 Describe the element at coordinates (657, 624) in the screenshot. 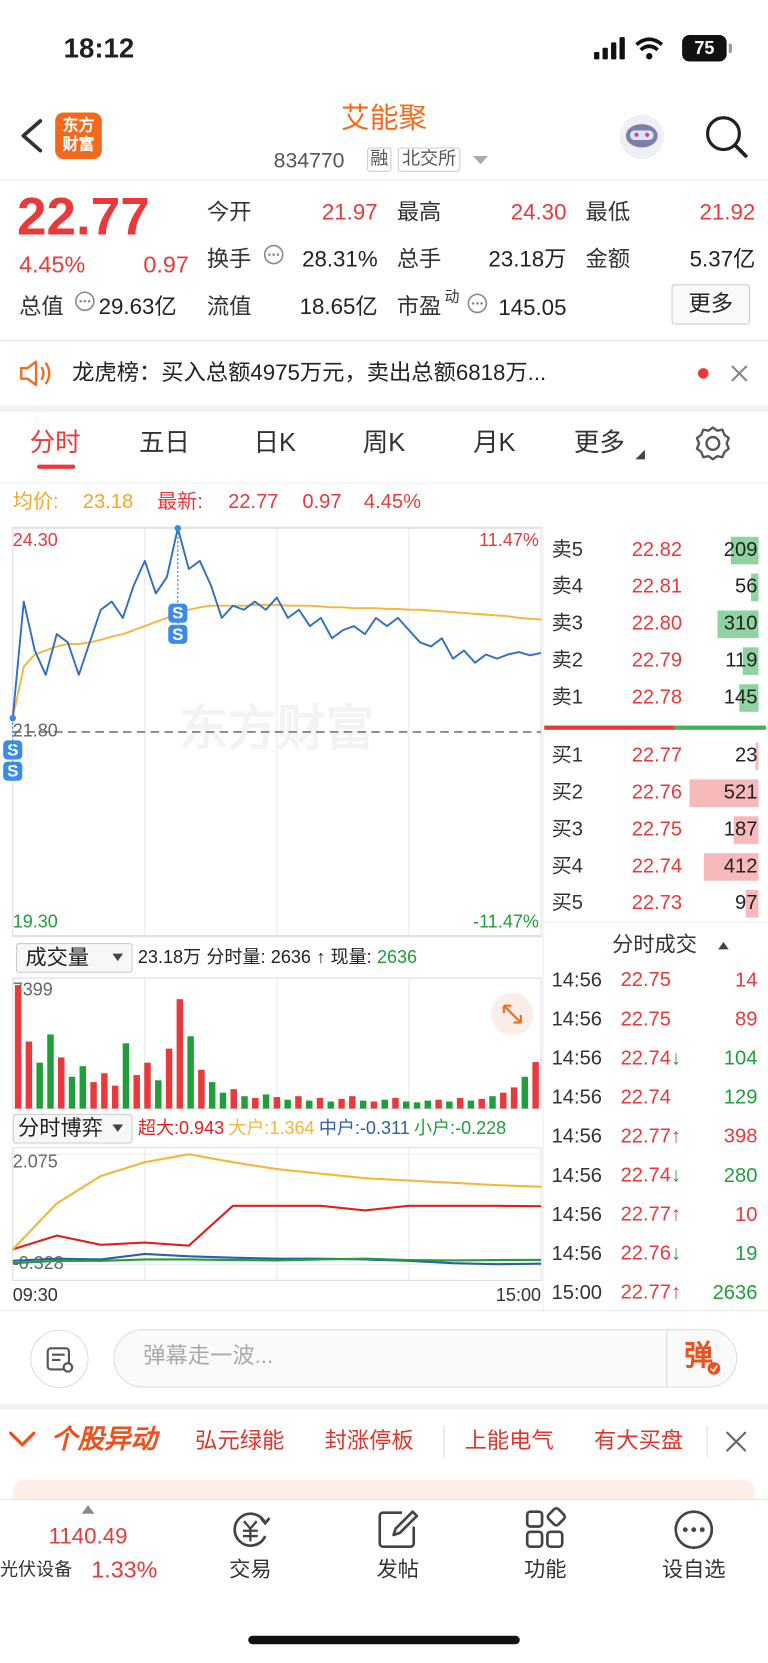

I see `order-price: 22.80` at that location.